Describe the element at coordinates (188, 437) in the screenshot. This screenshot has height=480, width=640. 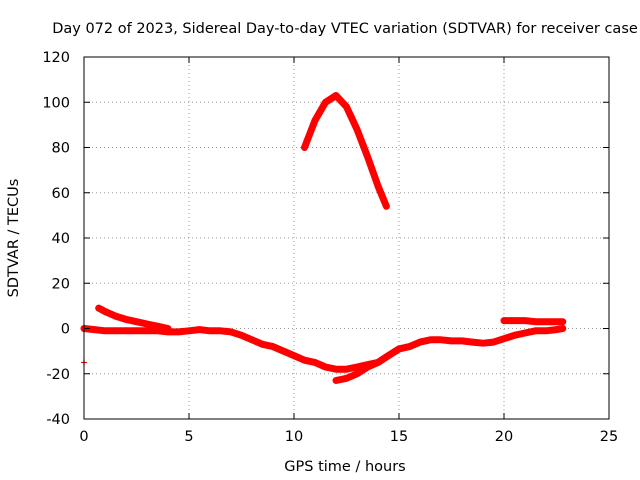
I see `x-tick-label: 5` at that location.